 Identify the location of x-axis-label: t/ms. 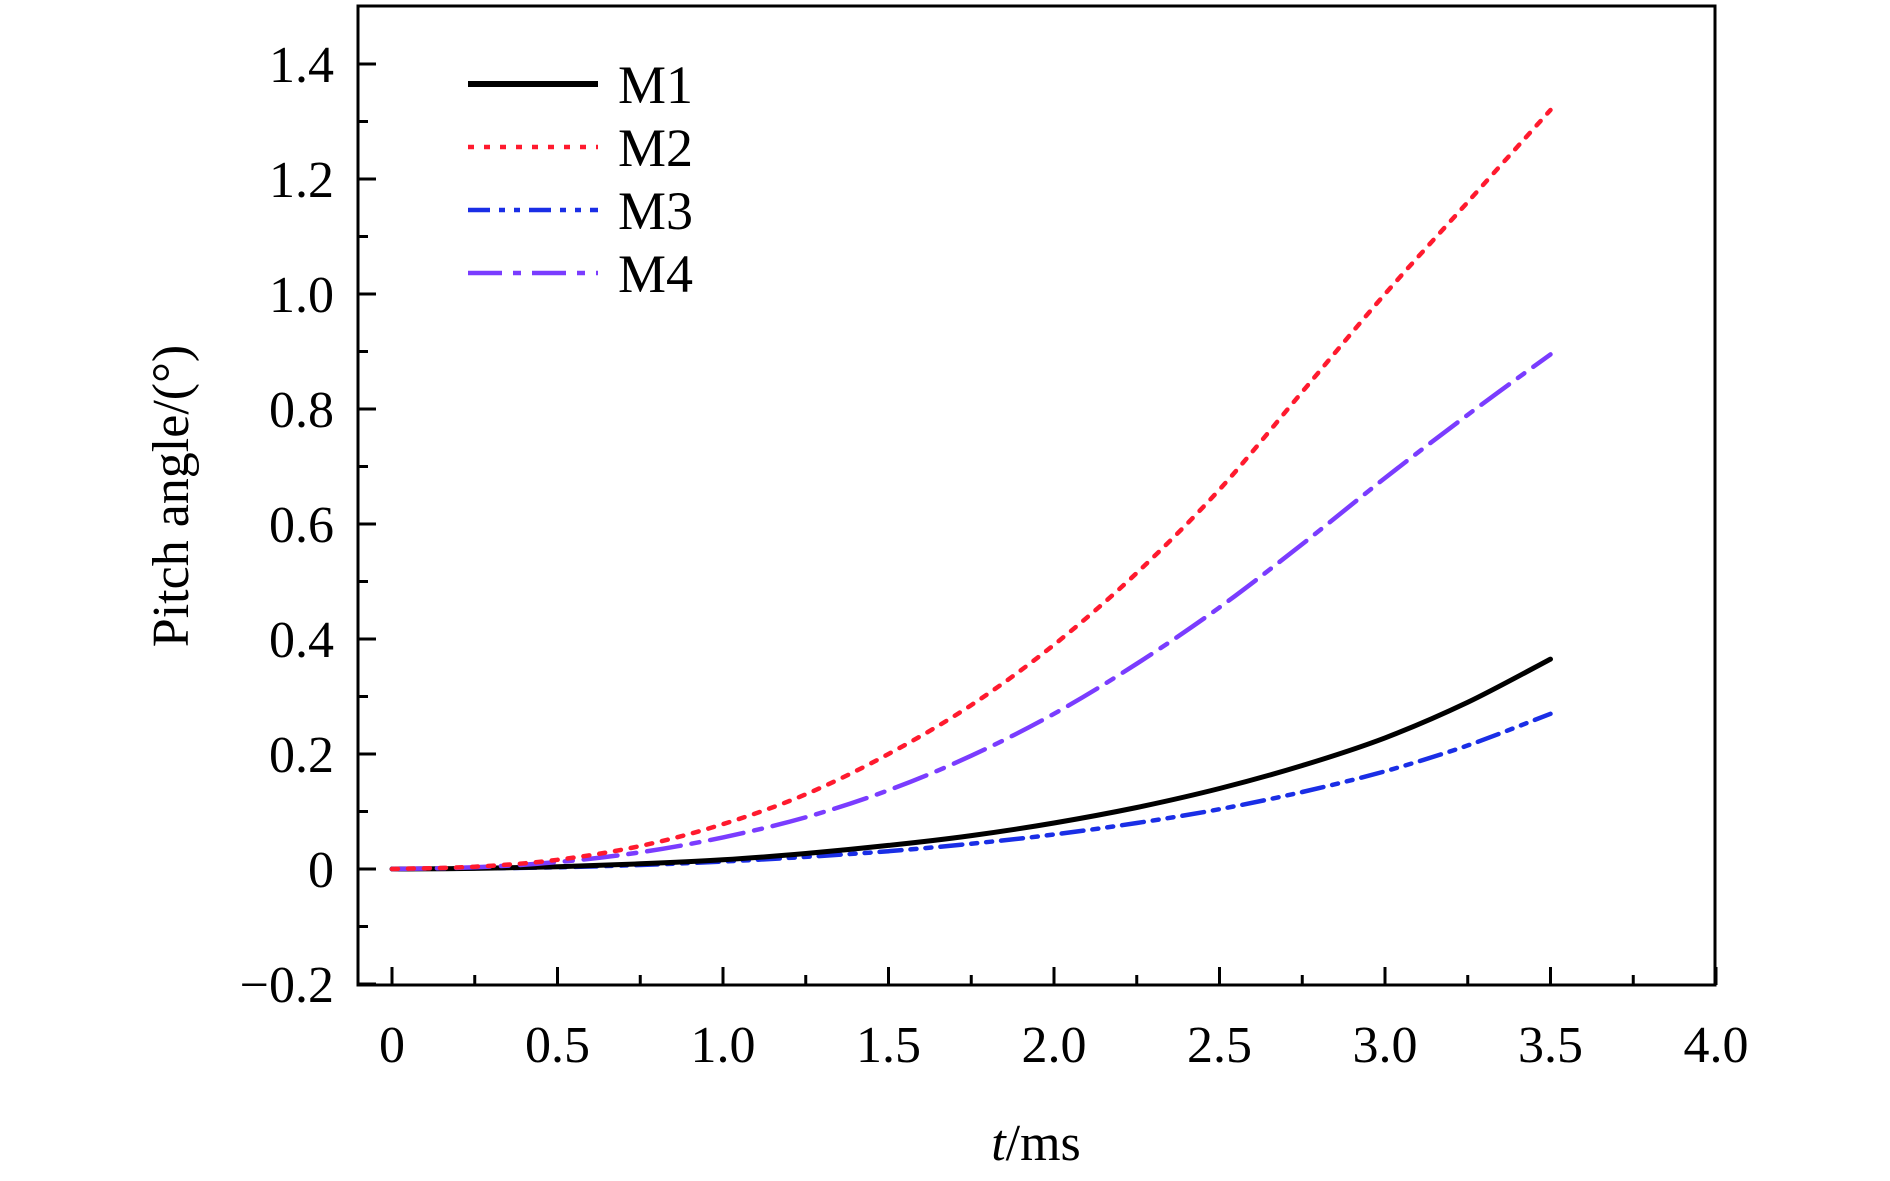
(1036, 1143).